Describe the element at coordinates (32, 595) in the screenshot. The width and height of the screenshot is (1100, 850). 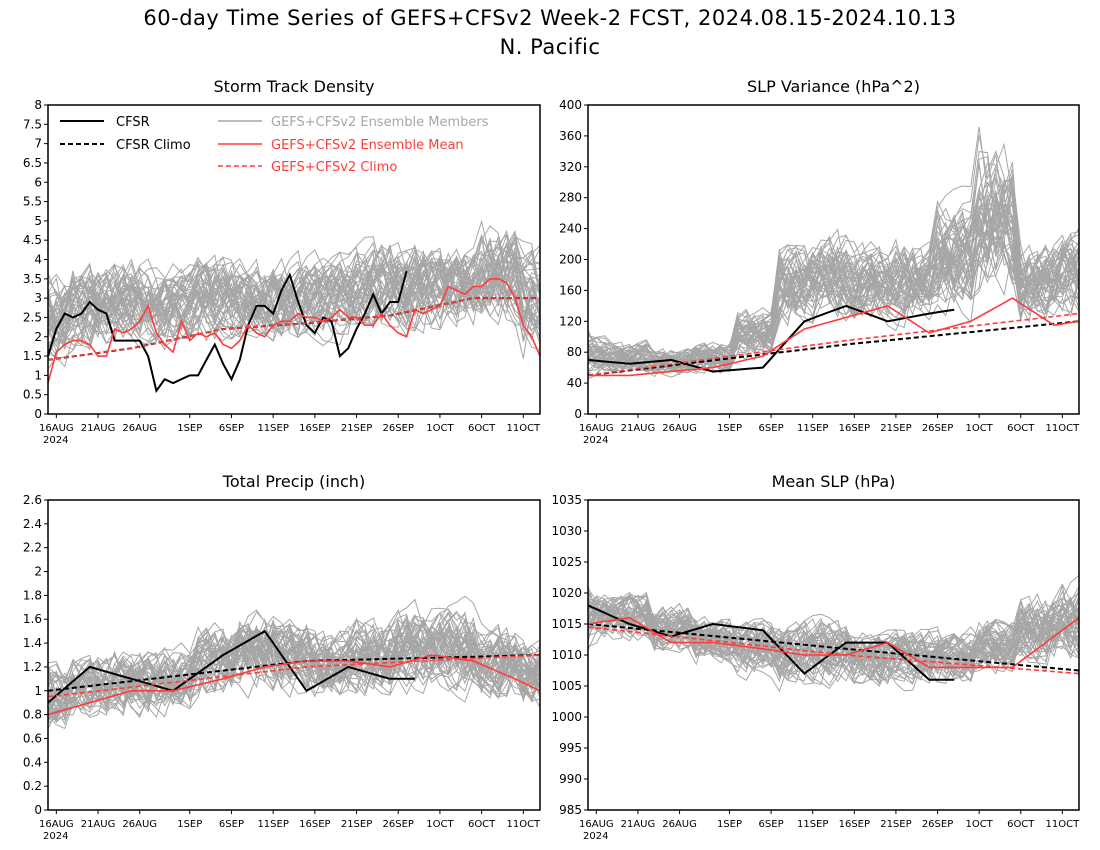
I see `y-tick-label: 1.8` at that location.